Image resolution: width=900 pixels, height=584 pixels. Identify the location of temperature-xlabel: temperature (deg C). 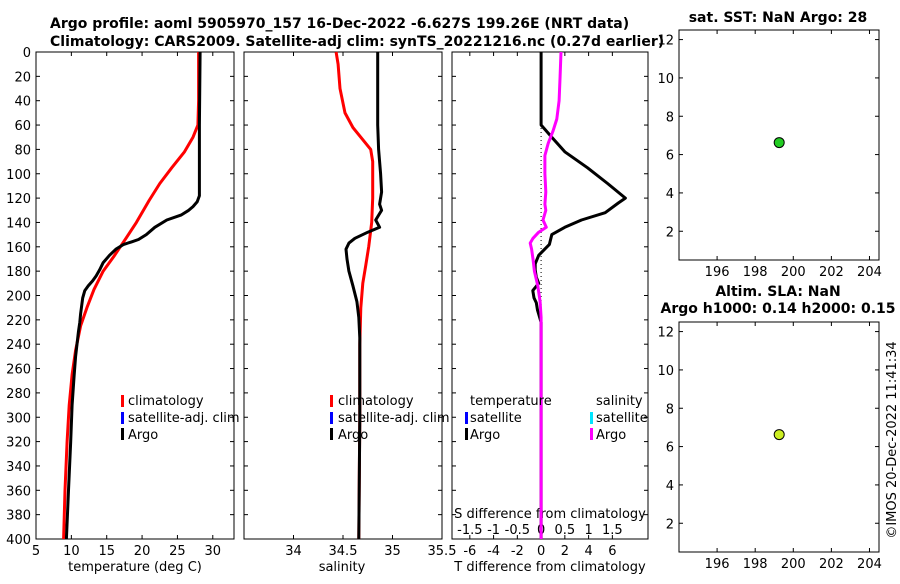
(135, 567).